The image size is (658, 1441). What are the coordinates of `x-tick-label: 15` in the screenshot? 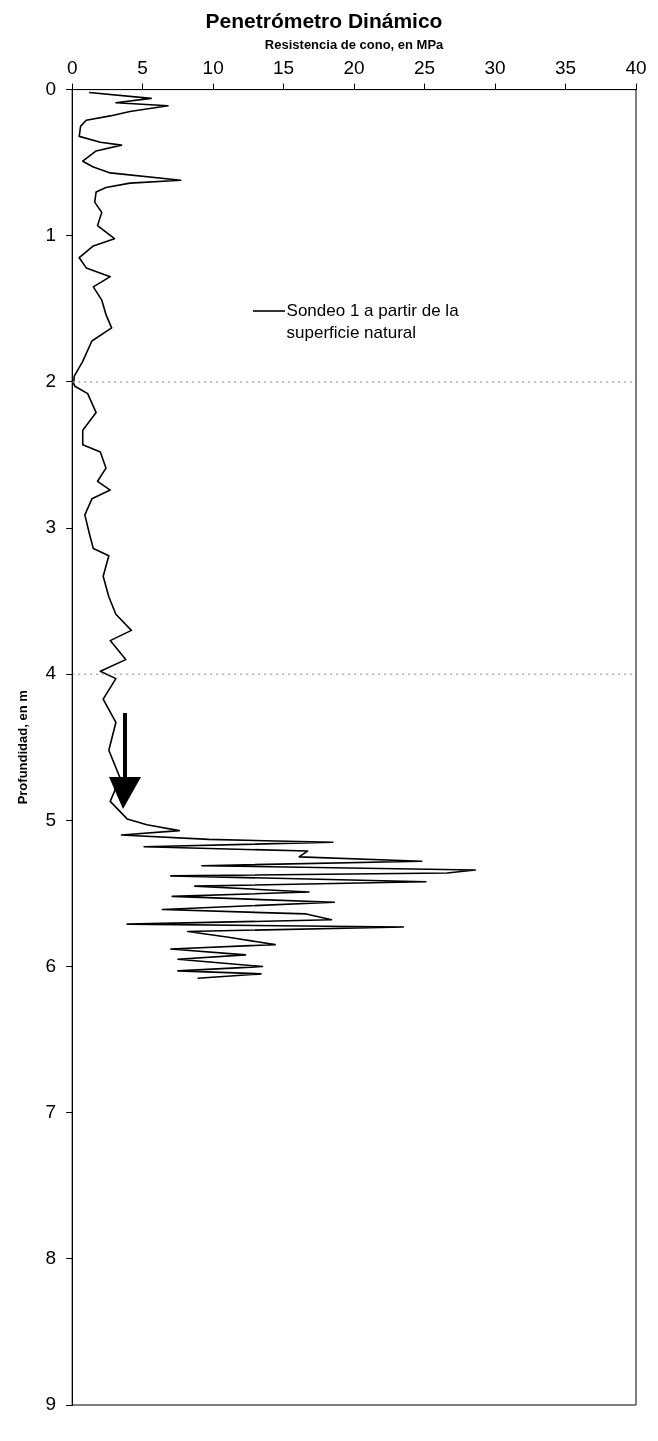 It's located at (284, 68).